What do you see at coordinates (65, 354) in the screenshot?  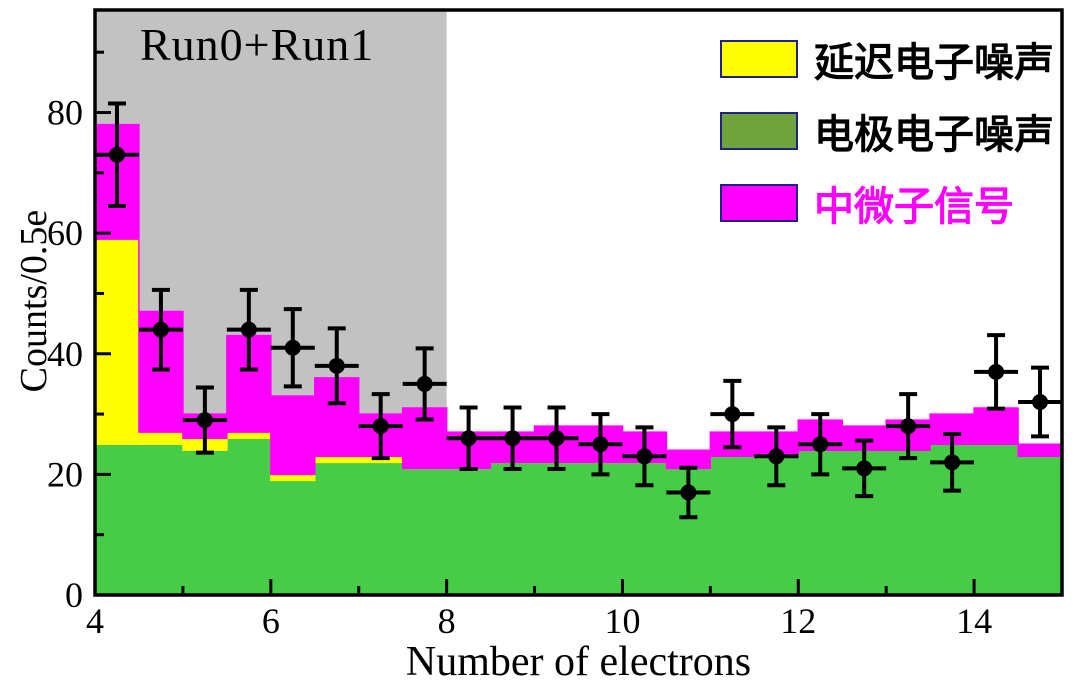 I see `svg-text: 40` at bounding box center [65, 354].